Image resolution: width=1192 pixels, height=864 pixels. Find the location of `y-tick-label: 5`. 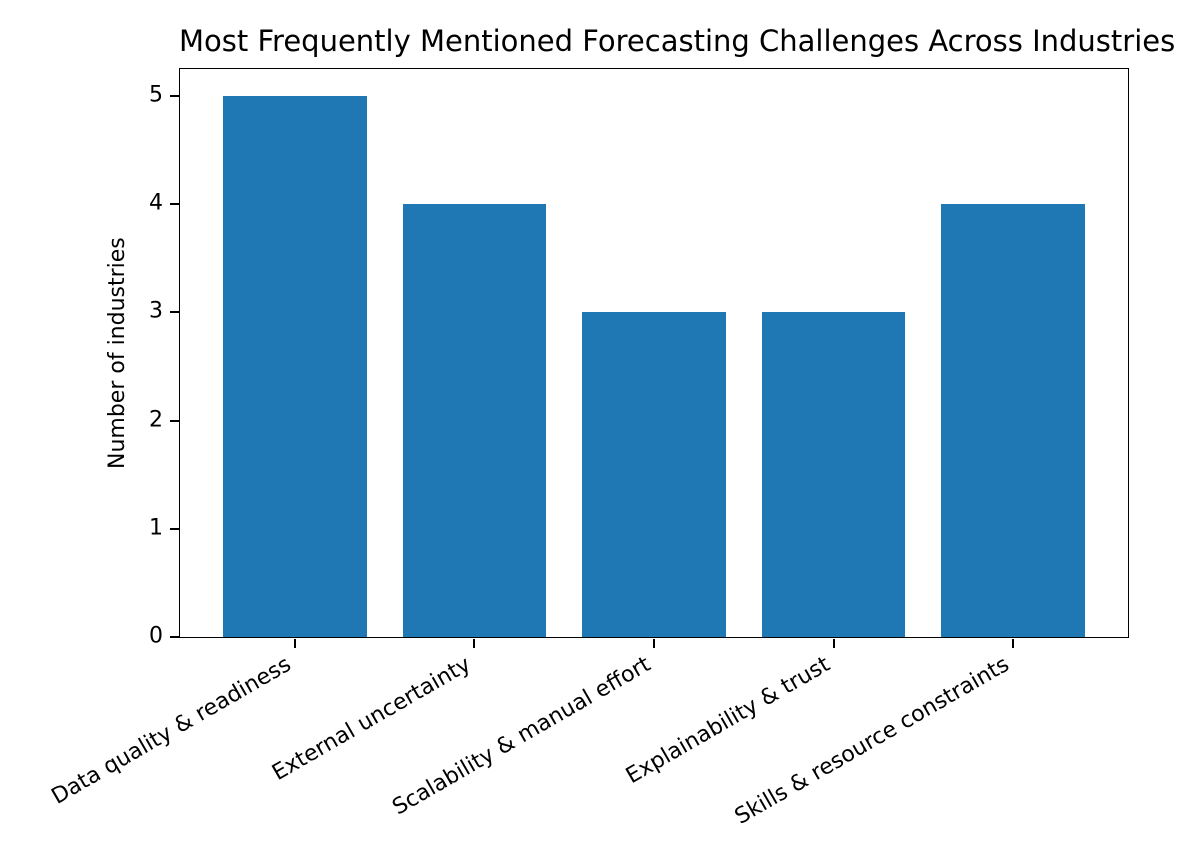

y-tick-label: 5 is located at coordinates (156, 95).